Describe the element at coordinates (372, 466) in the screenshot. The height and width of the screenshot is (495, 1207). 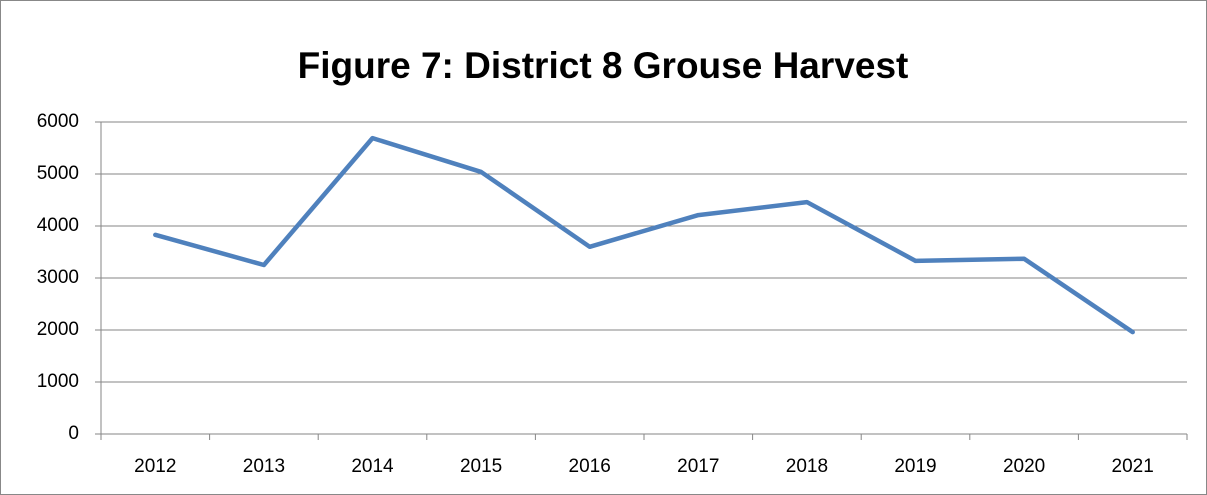
I see `x-tick-label: 2014` at that location.